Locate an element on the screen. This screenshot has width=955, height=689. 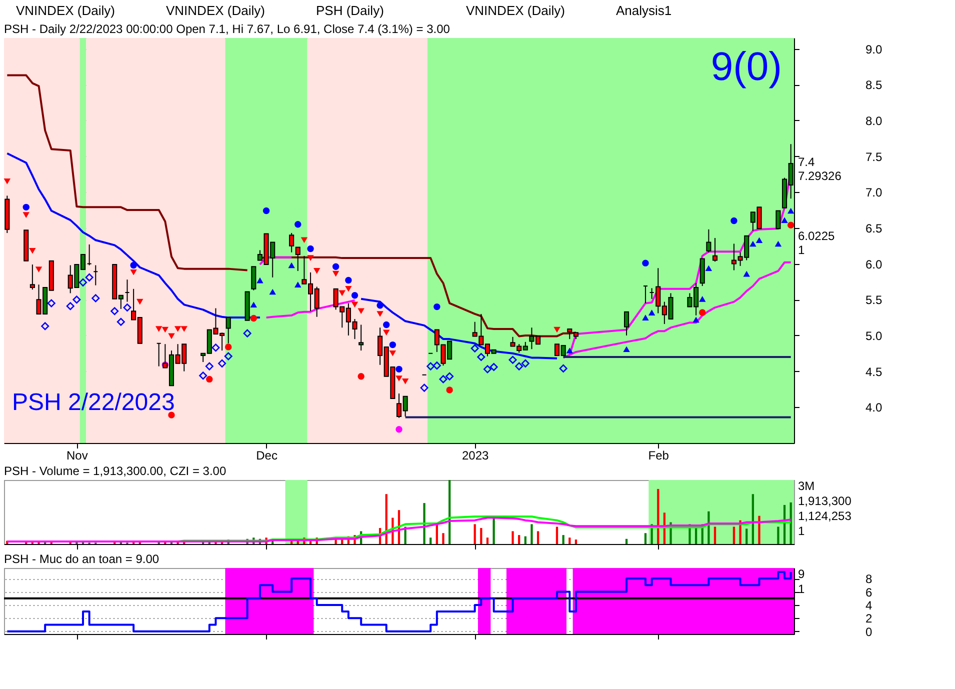
text: 7.29326 is located at coordinates (820, 176).